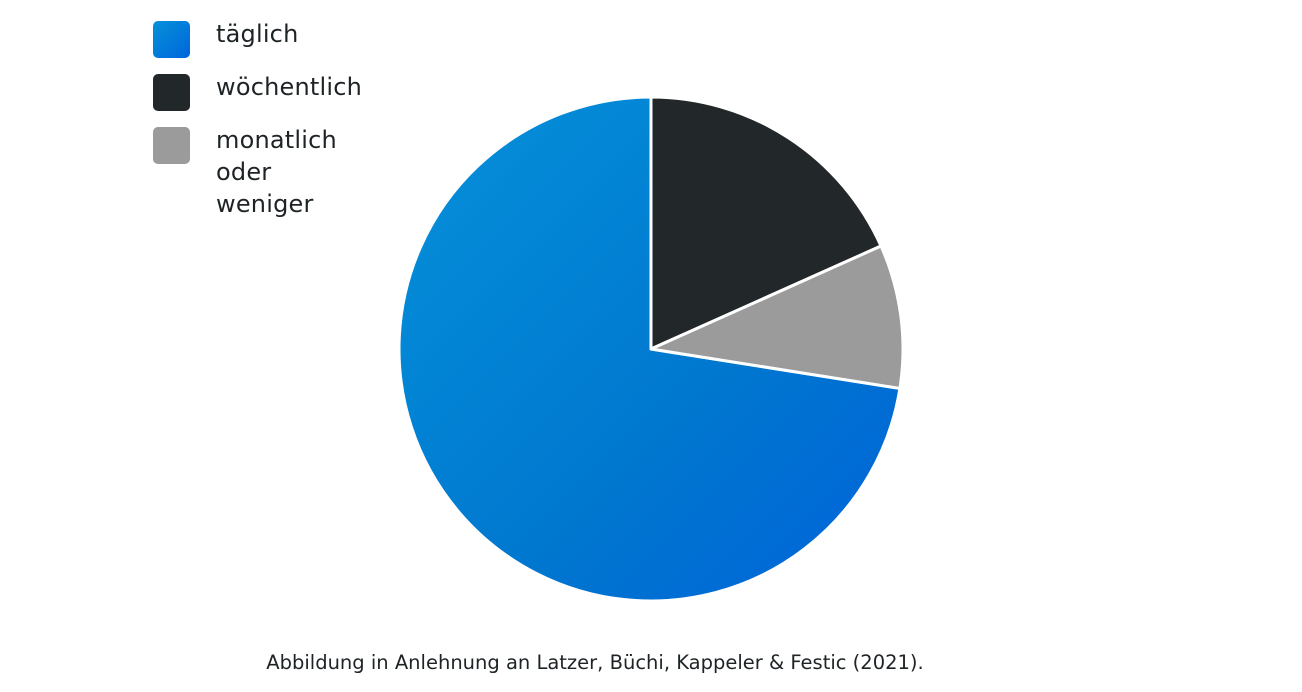 The width and height of the screenshot is (1302, 692). I want to click on legend-label-weekly: wöchentlich, so click(289, 87).